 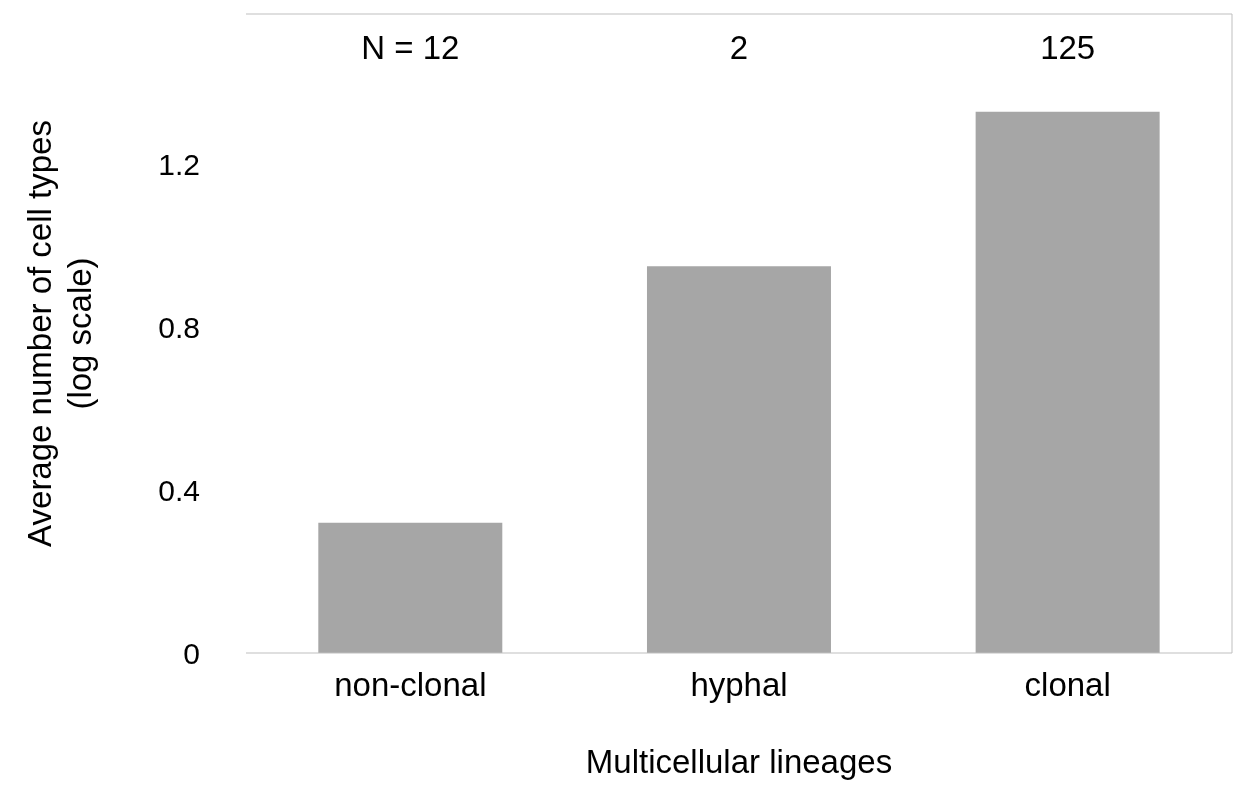 What do you see at coordinates (410, 685) in the screenshot?
I see `x-tick-label: non-clonal` at bounding box center [410, 685].